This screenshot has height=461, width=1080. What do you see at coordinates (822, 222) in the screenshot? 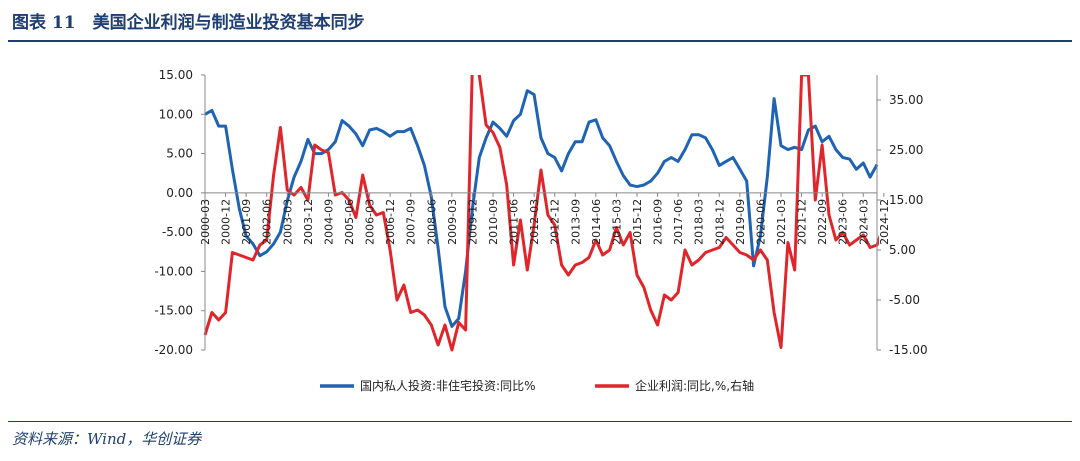
I see `x-tick-label: 2022-09` at bounding box center [822, 222].